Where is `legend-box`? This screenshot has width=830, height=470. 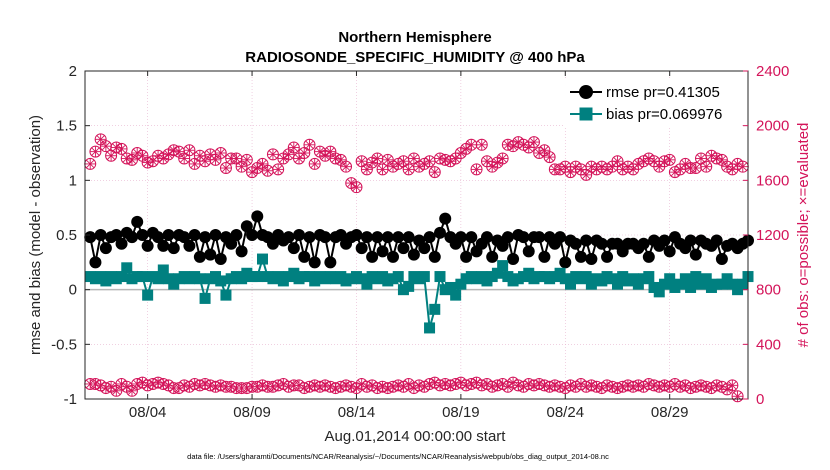 legend-box is located at coordinates (652, 102).